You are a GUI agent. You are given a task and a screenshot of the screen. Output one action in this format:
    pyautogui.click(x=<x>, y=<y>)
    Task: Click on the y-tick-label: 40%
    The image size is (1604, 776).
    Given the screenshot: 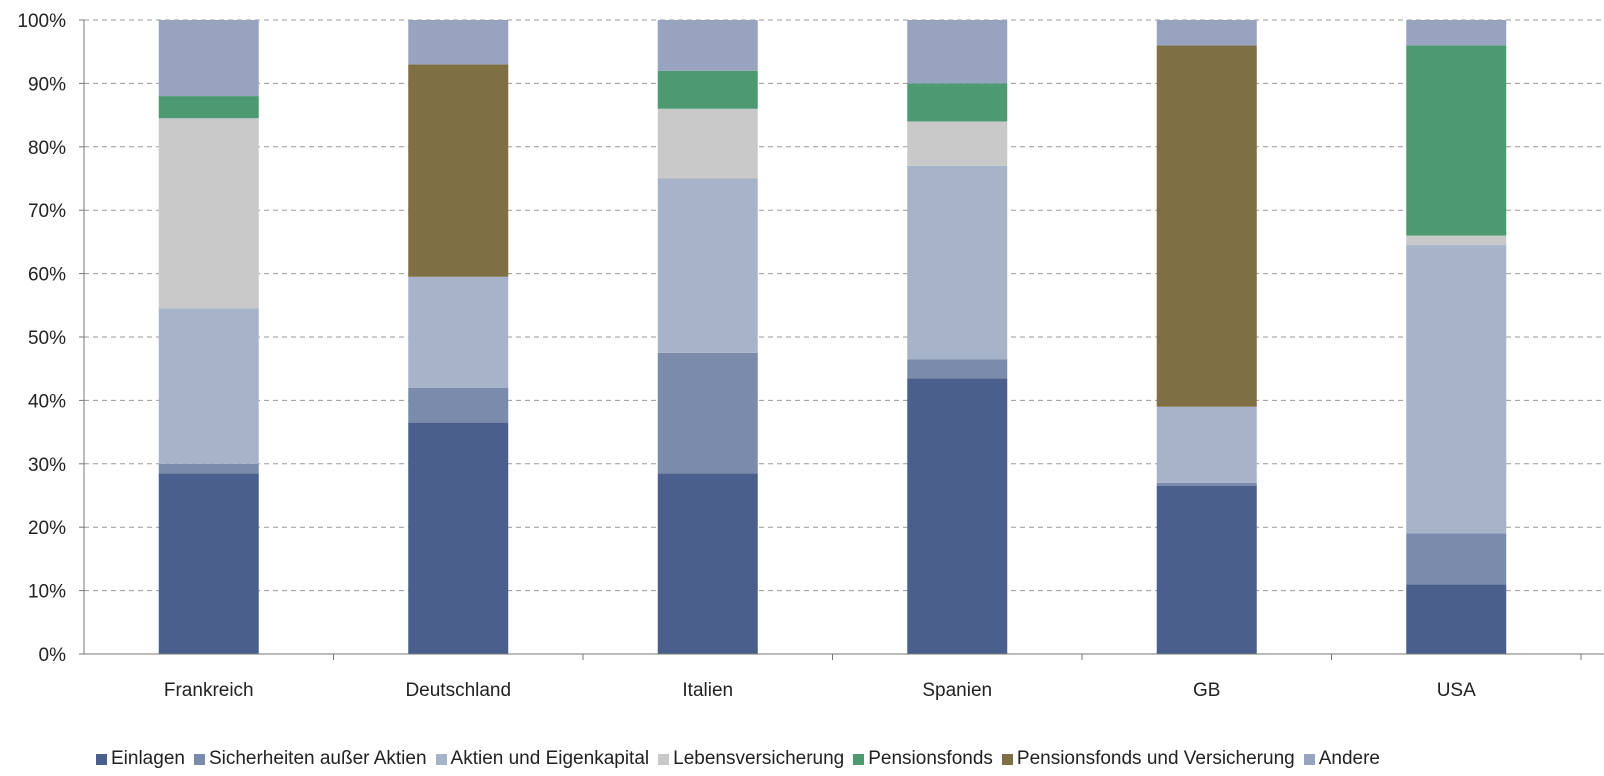 What is the action you would take?
    pyautogui.click(x=47, y=401)
    